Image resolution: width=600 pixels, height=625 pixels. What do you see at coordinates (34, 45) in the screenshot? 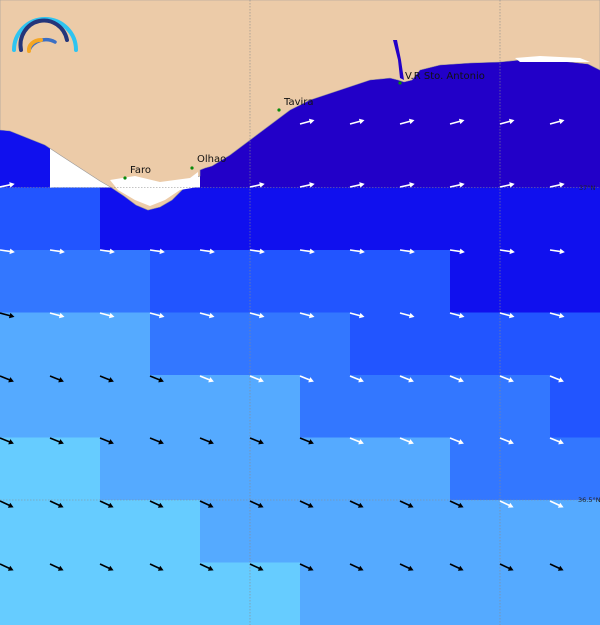
I see `logo-arc-orange` at bounding box center [34, 45].